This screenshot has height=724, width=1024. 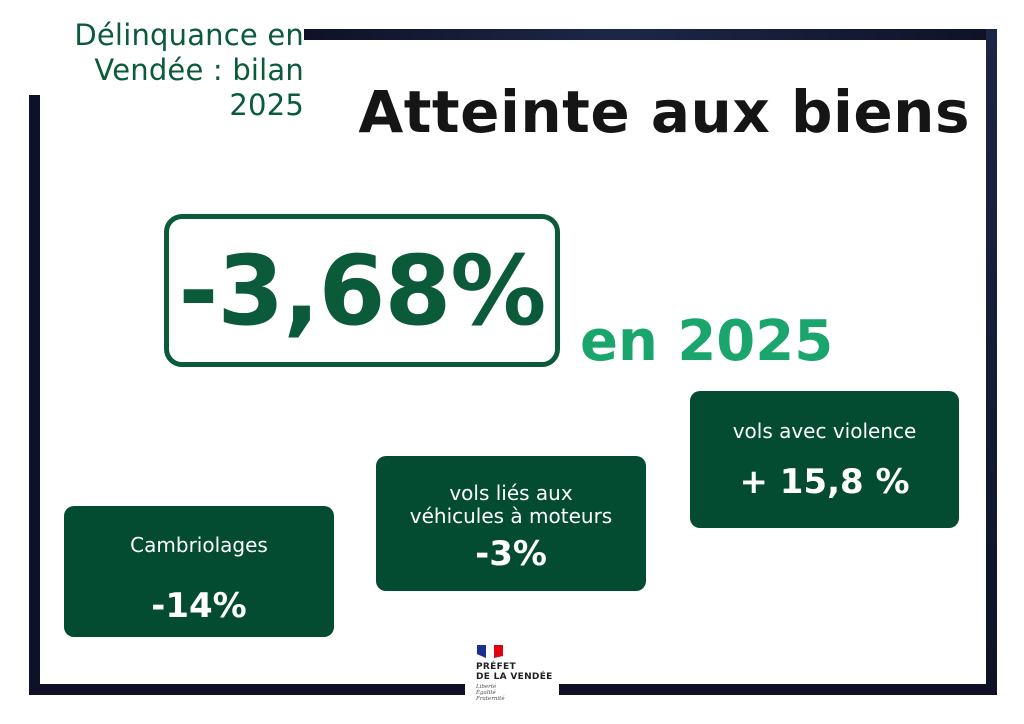 I want to click on headline-stat-box: -3,68%, so click(x=362, y=290).